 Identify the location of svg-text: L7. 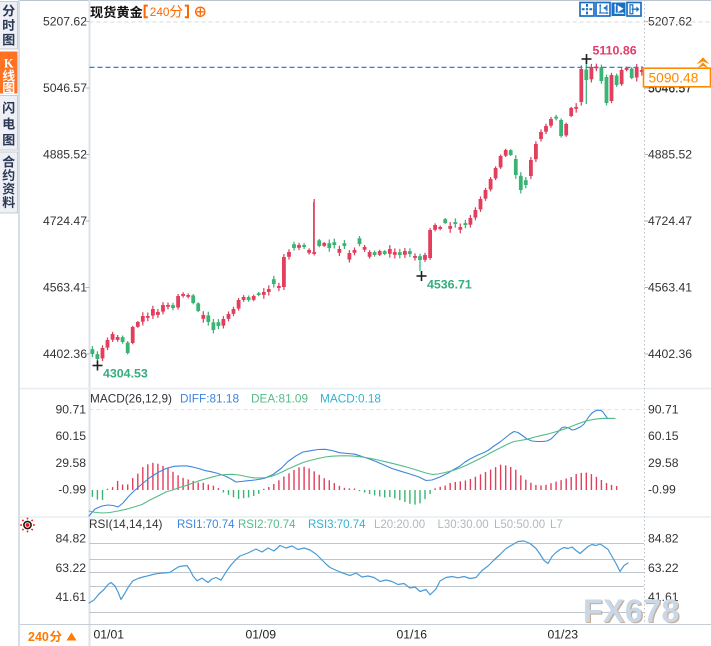
(556, 525).